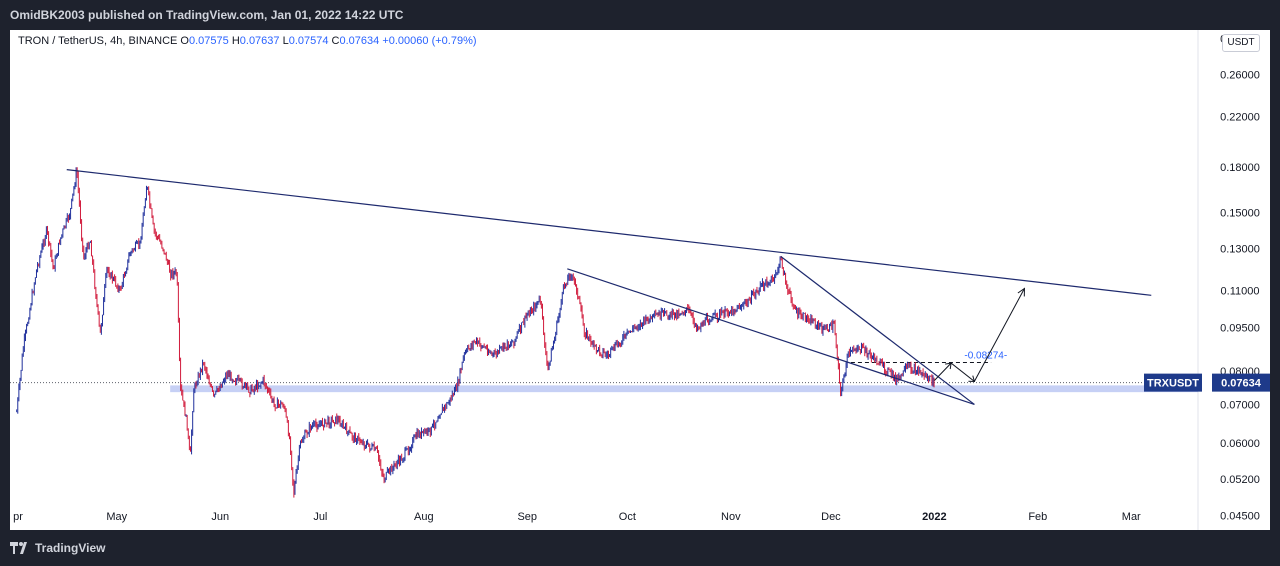 The width and height of the screenshot is (1280, 566). Describe the element at coordinates (1037, 517) in the screenshot. I see `x-tick-label: Feb` at that location.